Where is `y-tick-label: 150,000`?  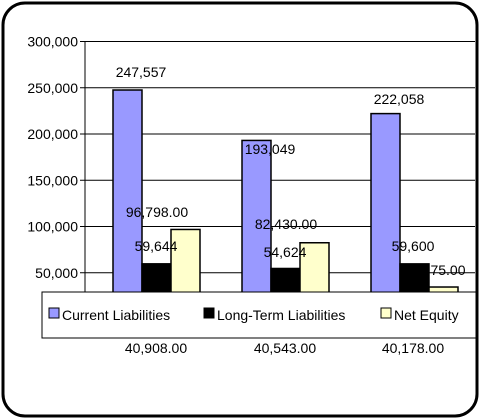 y-tick-label: 150,000 is located at coordinates (52, 180).